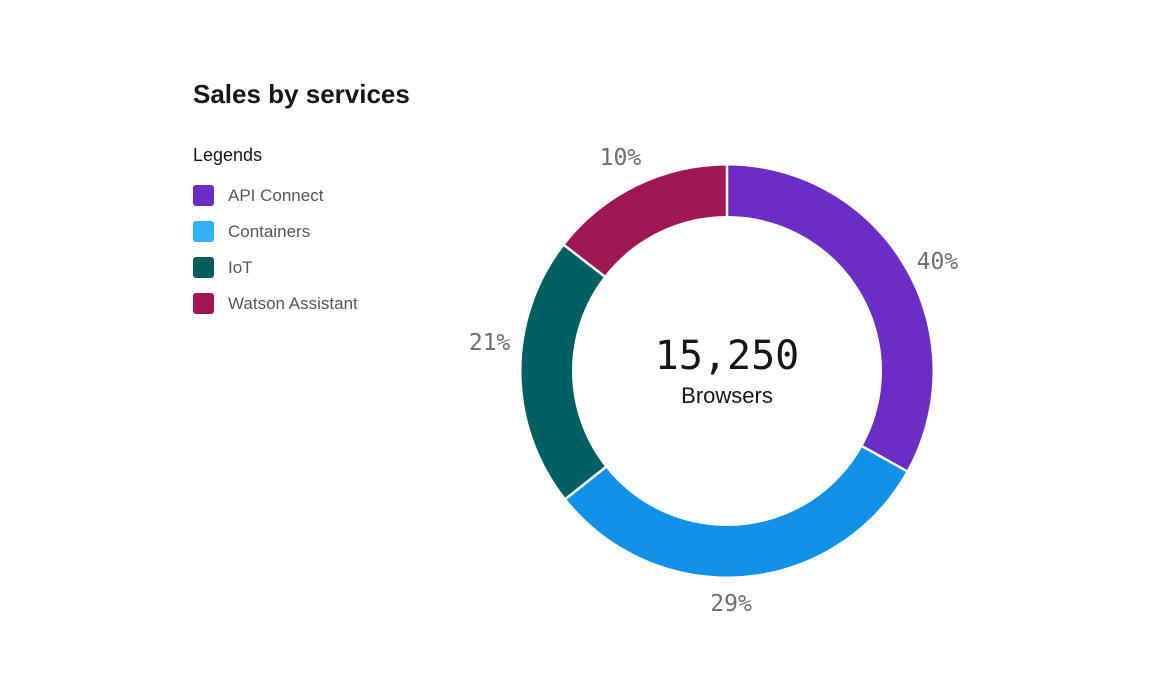 Image resolution: width=1152 pixels, height=699 pixels. What do you see at coordinates (621, 158) in the screenshot?
I see `segment-percent-label-watson-assistant: 10%` at bounding box center [621, 158].